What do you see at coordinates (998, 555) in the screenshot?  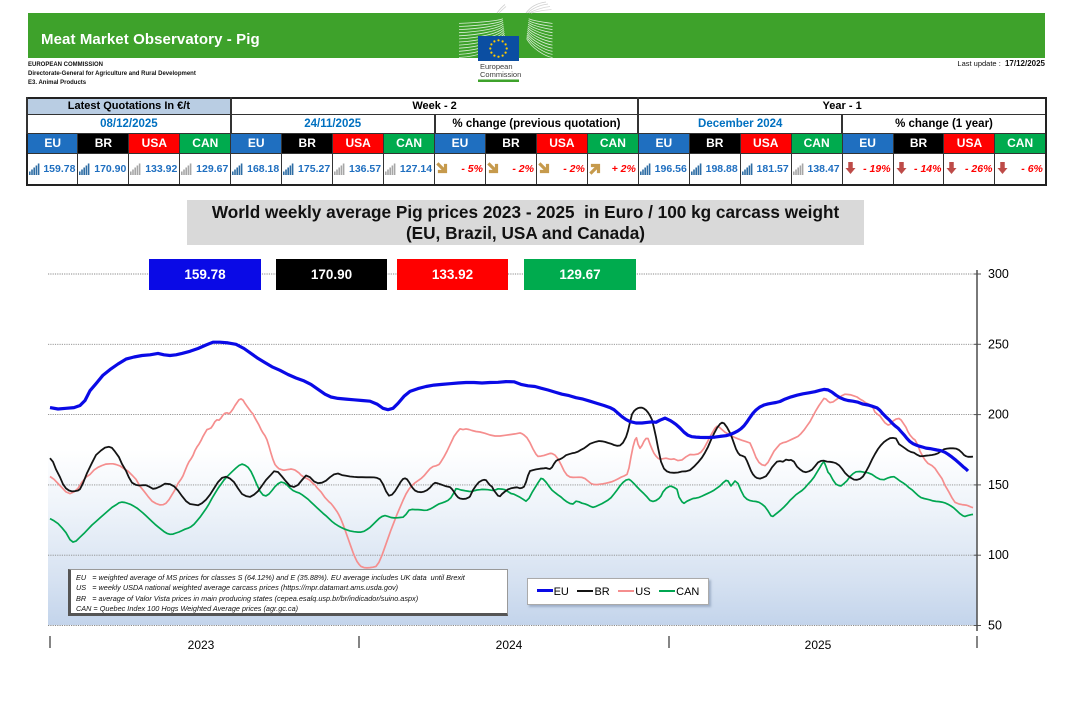 I see `svg-text: 100` at bounding box center [998, 555].